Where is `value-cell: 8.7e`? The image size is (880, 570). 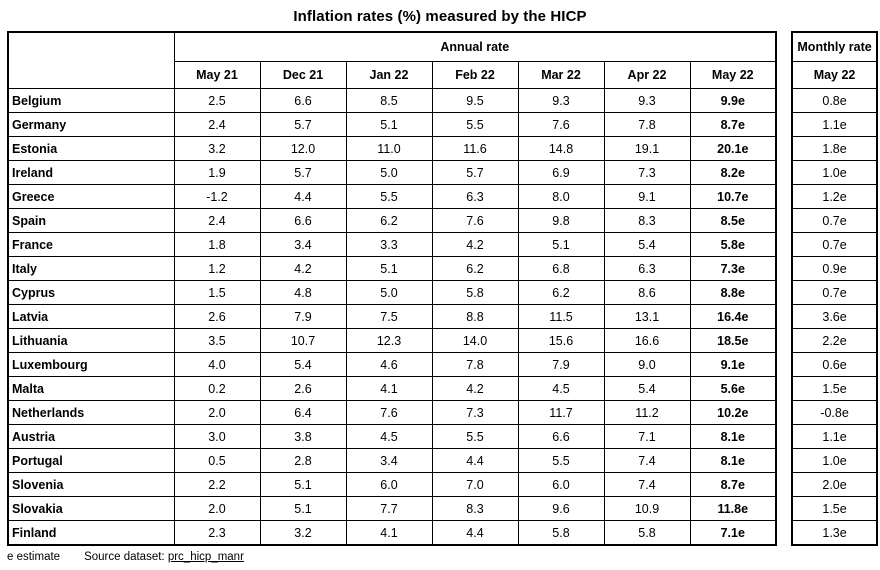 value-cell: 8.7e is located at coordinates (733, 484).